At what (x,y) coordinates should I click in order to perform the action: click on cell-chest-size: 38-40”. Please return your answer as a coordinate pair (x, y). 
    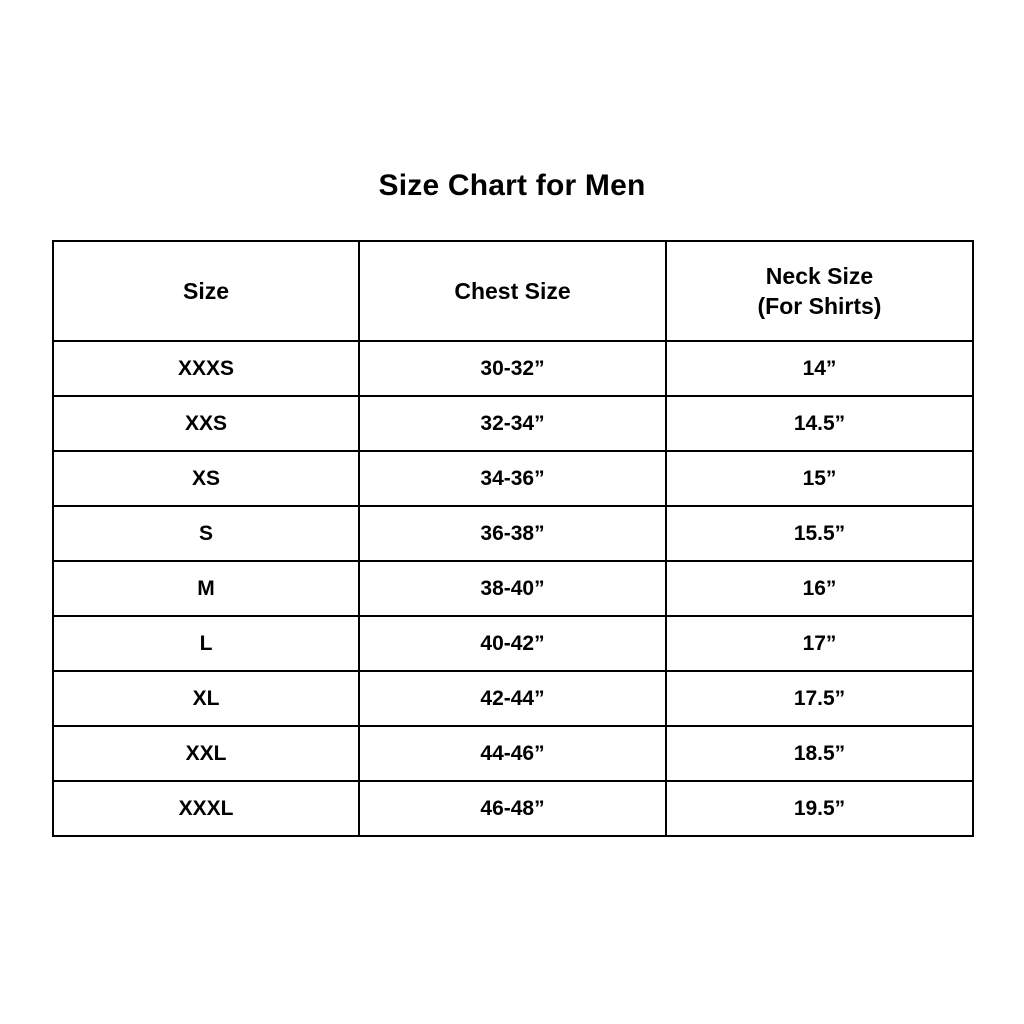
    Looking at the image, I should click on (512, 588).